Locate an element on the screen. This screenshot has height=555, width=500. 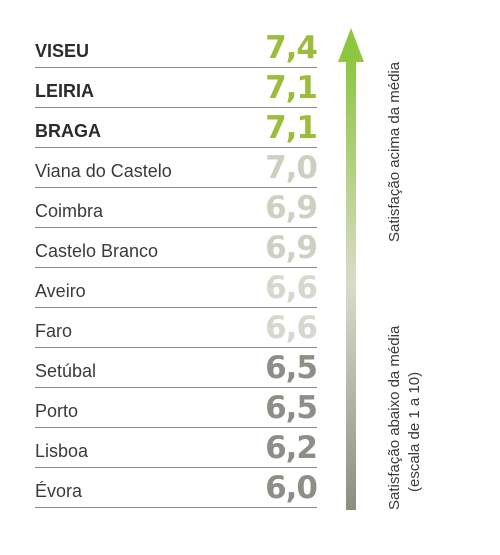
city-label: Faro is located at coordinates (54, 331).